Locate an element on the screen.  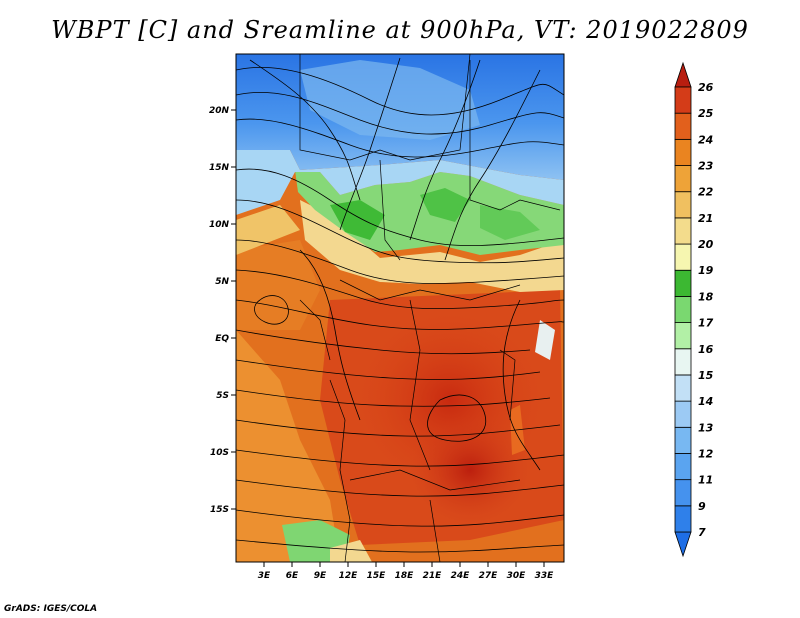
colorbar-label: 26 is located at coordinates (706, 87).